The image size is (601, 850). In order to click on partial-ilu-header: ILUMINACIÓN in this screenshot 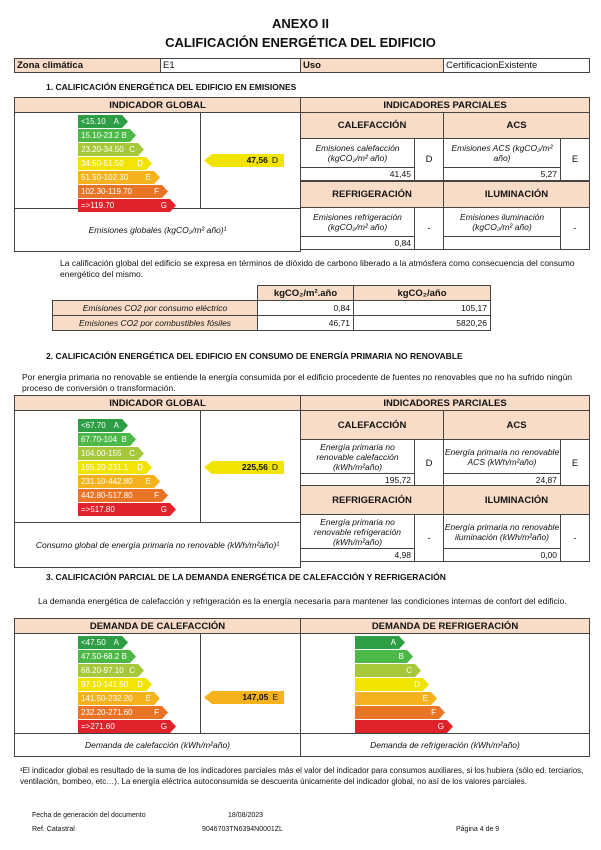, I will do `click(516, 500)`.